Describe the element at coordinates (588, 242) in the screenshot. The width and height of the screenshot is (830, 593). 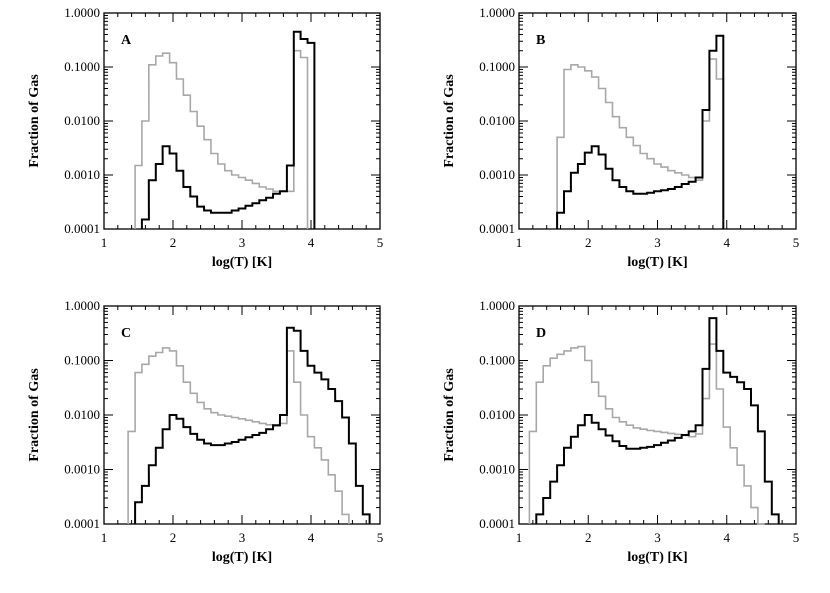
I see `panel-b-xtick-label: 2` at that location.